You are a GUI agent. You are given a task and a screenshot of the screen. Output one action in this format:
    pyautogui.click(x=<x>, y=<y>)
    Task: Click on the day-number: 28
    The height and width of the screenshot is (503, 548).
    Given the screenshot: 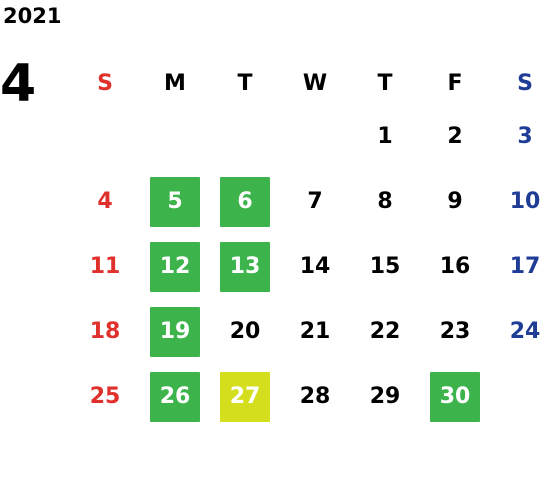 What is the action you would take?
    pyautogui.click(x=315, y=396)
    